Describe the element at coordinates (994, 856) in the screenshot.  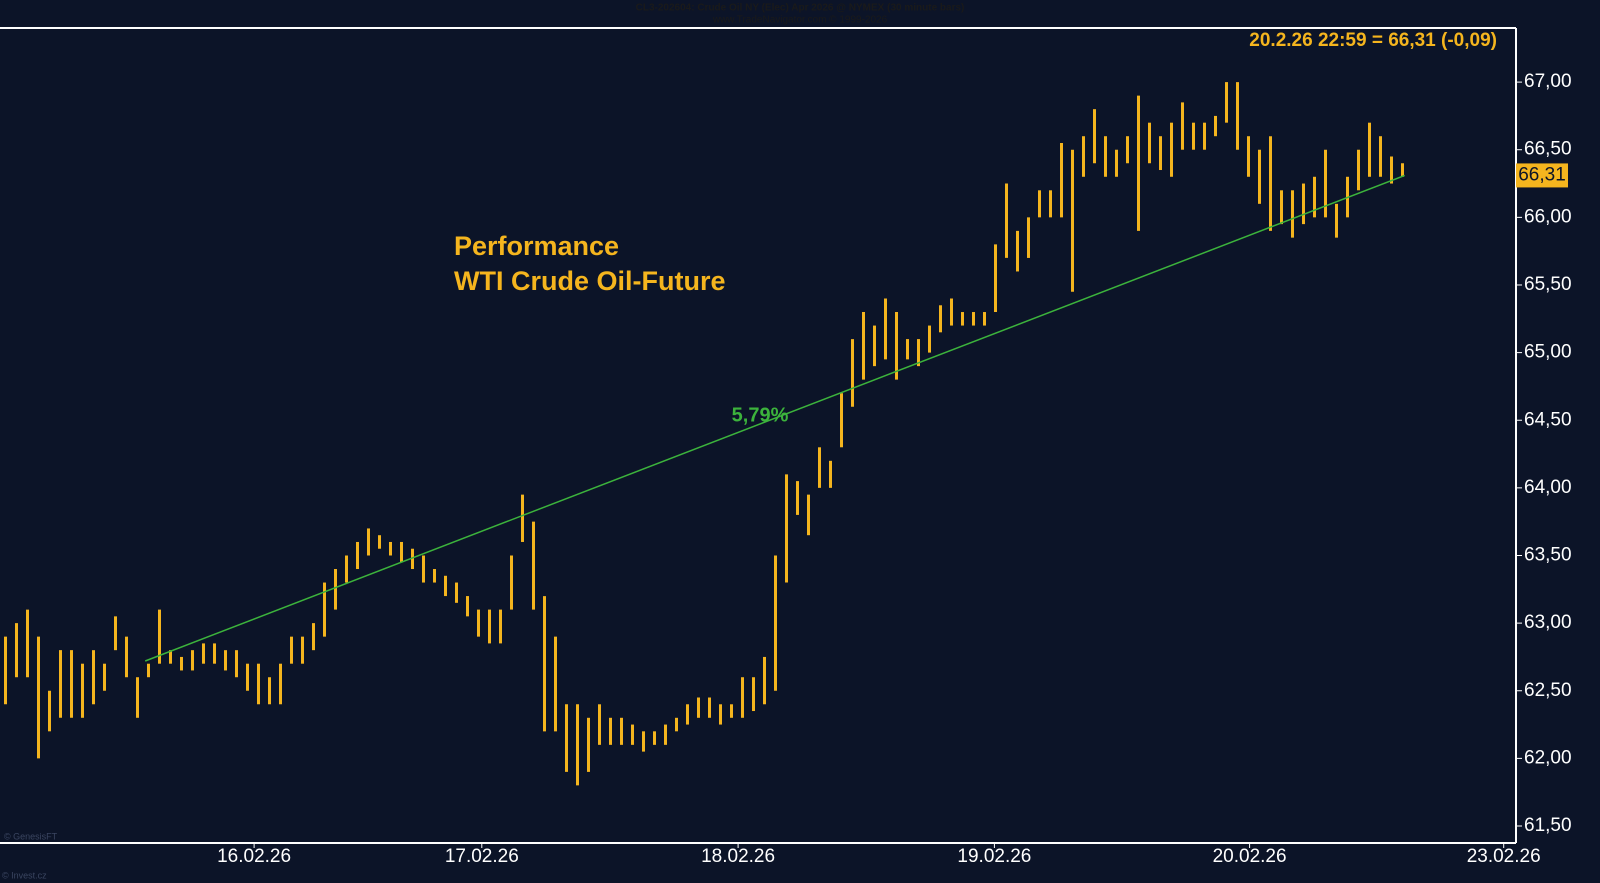
I see `x-tick-label: 19.02.26` at that location.